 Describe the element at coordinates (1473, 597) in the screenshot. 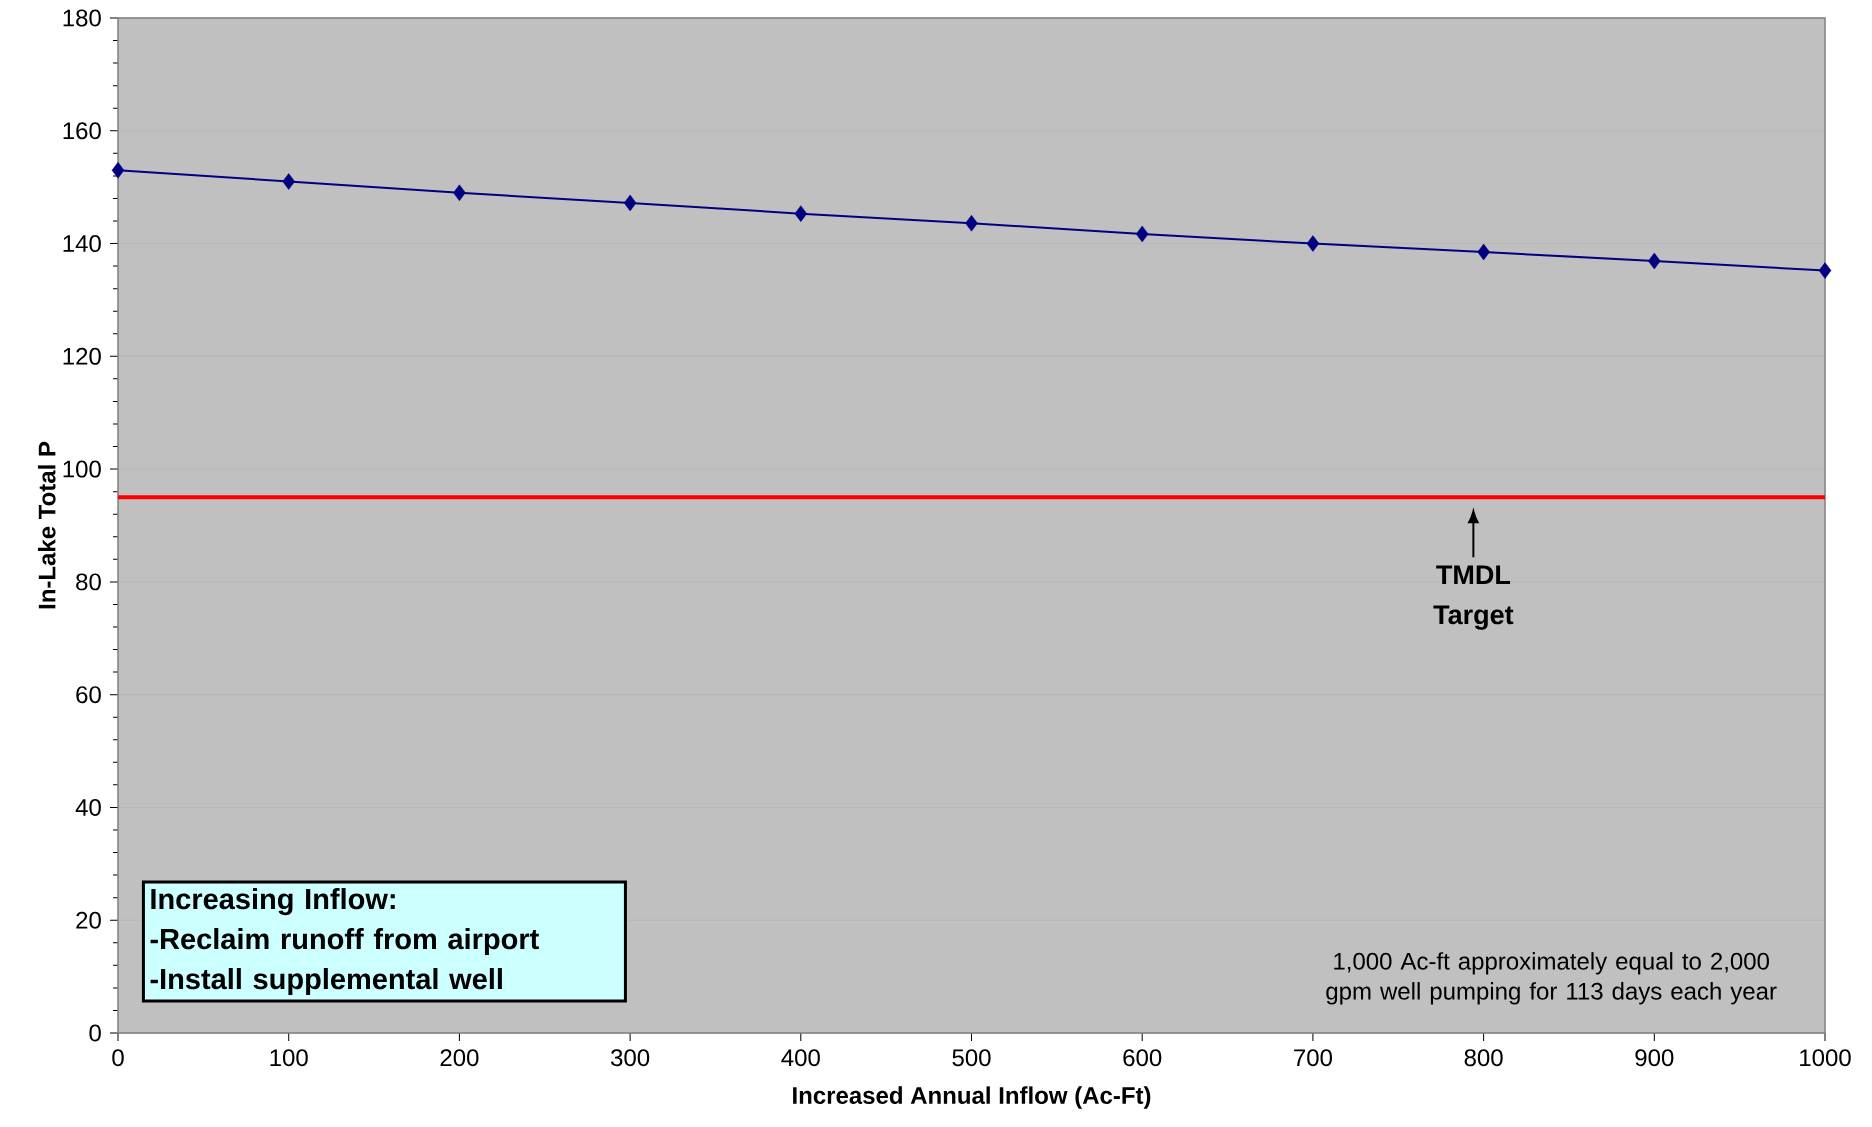

I see `ref-line-label: TMDL Target` at that location.